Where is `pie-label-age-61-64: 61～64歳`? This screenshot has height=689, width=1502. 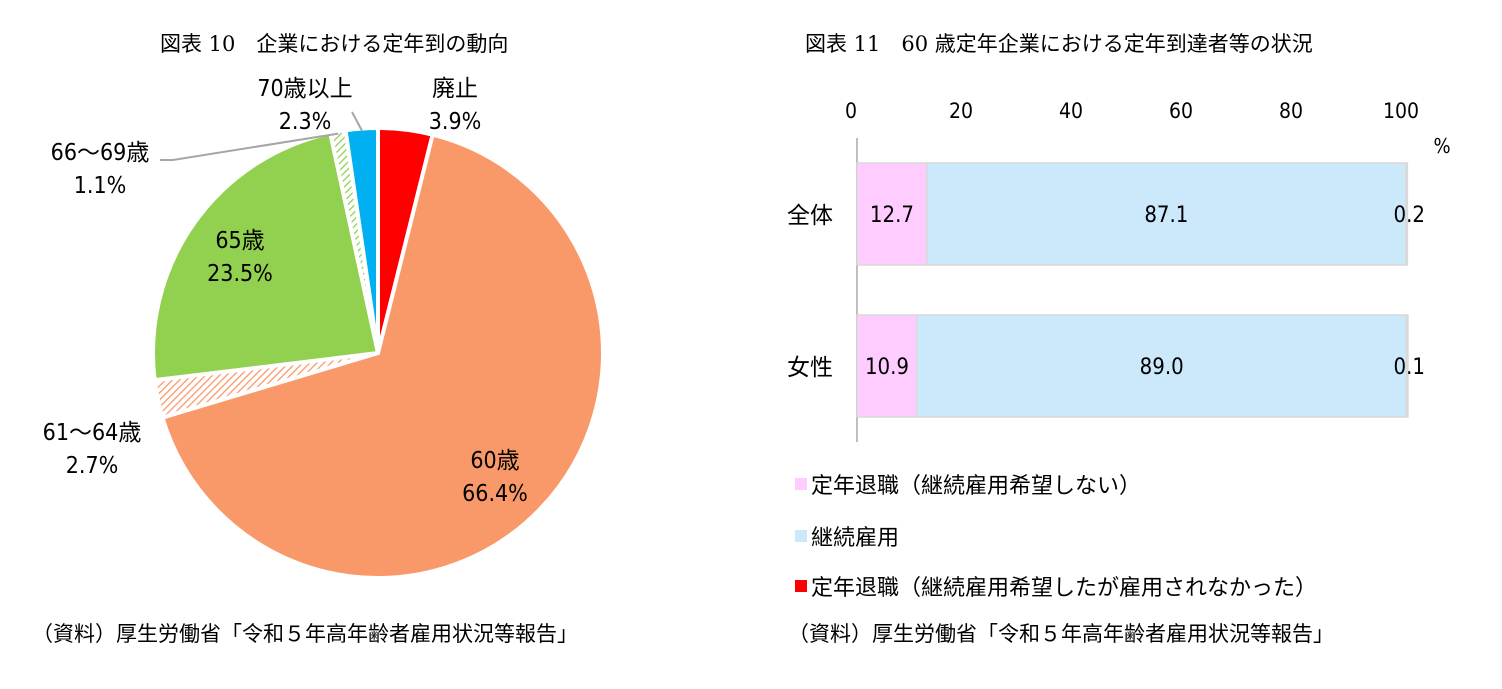
pie-label-age-61-64: 61～64歳 is located at coordinates (92, 433).